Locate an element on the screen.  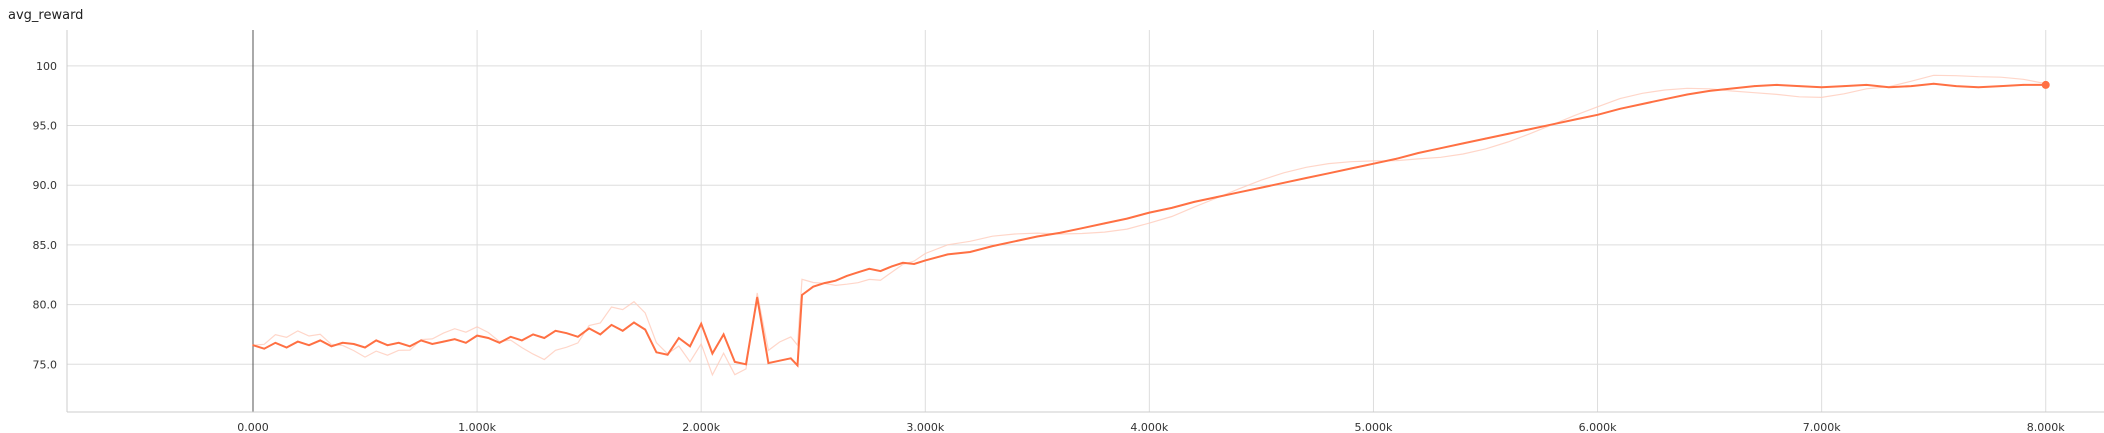
x-tick-label: 0.000 is located at coordinates (253, 427).